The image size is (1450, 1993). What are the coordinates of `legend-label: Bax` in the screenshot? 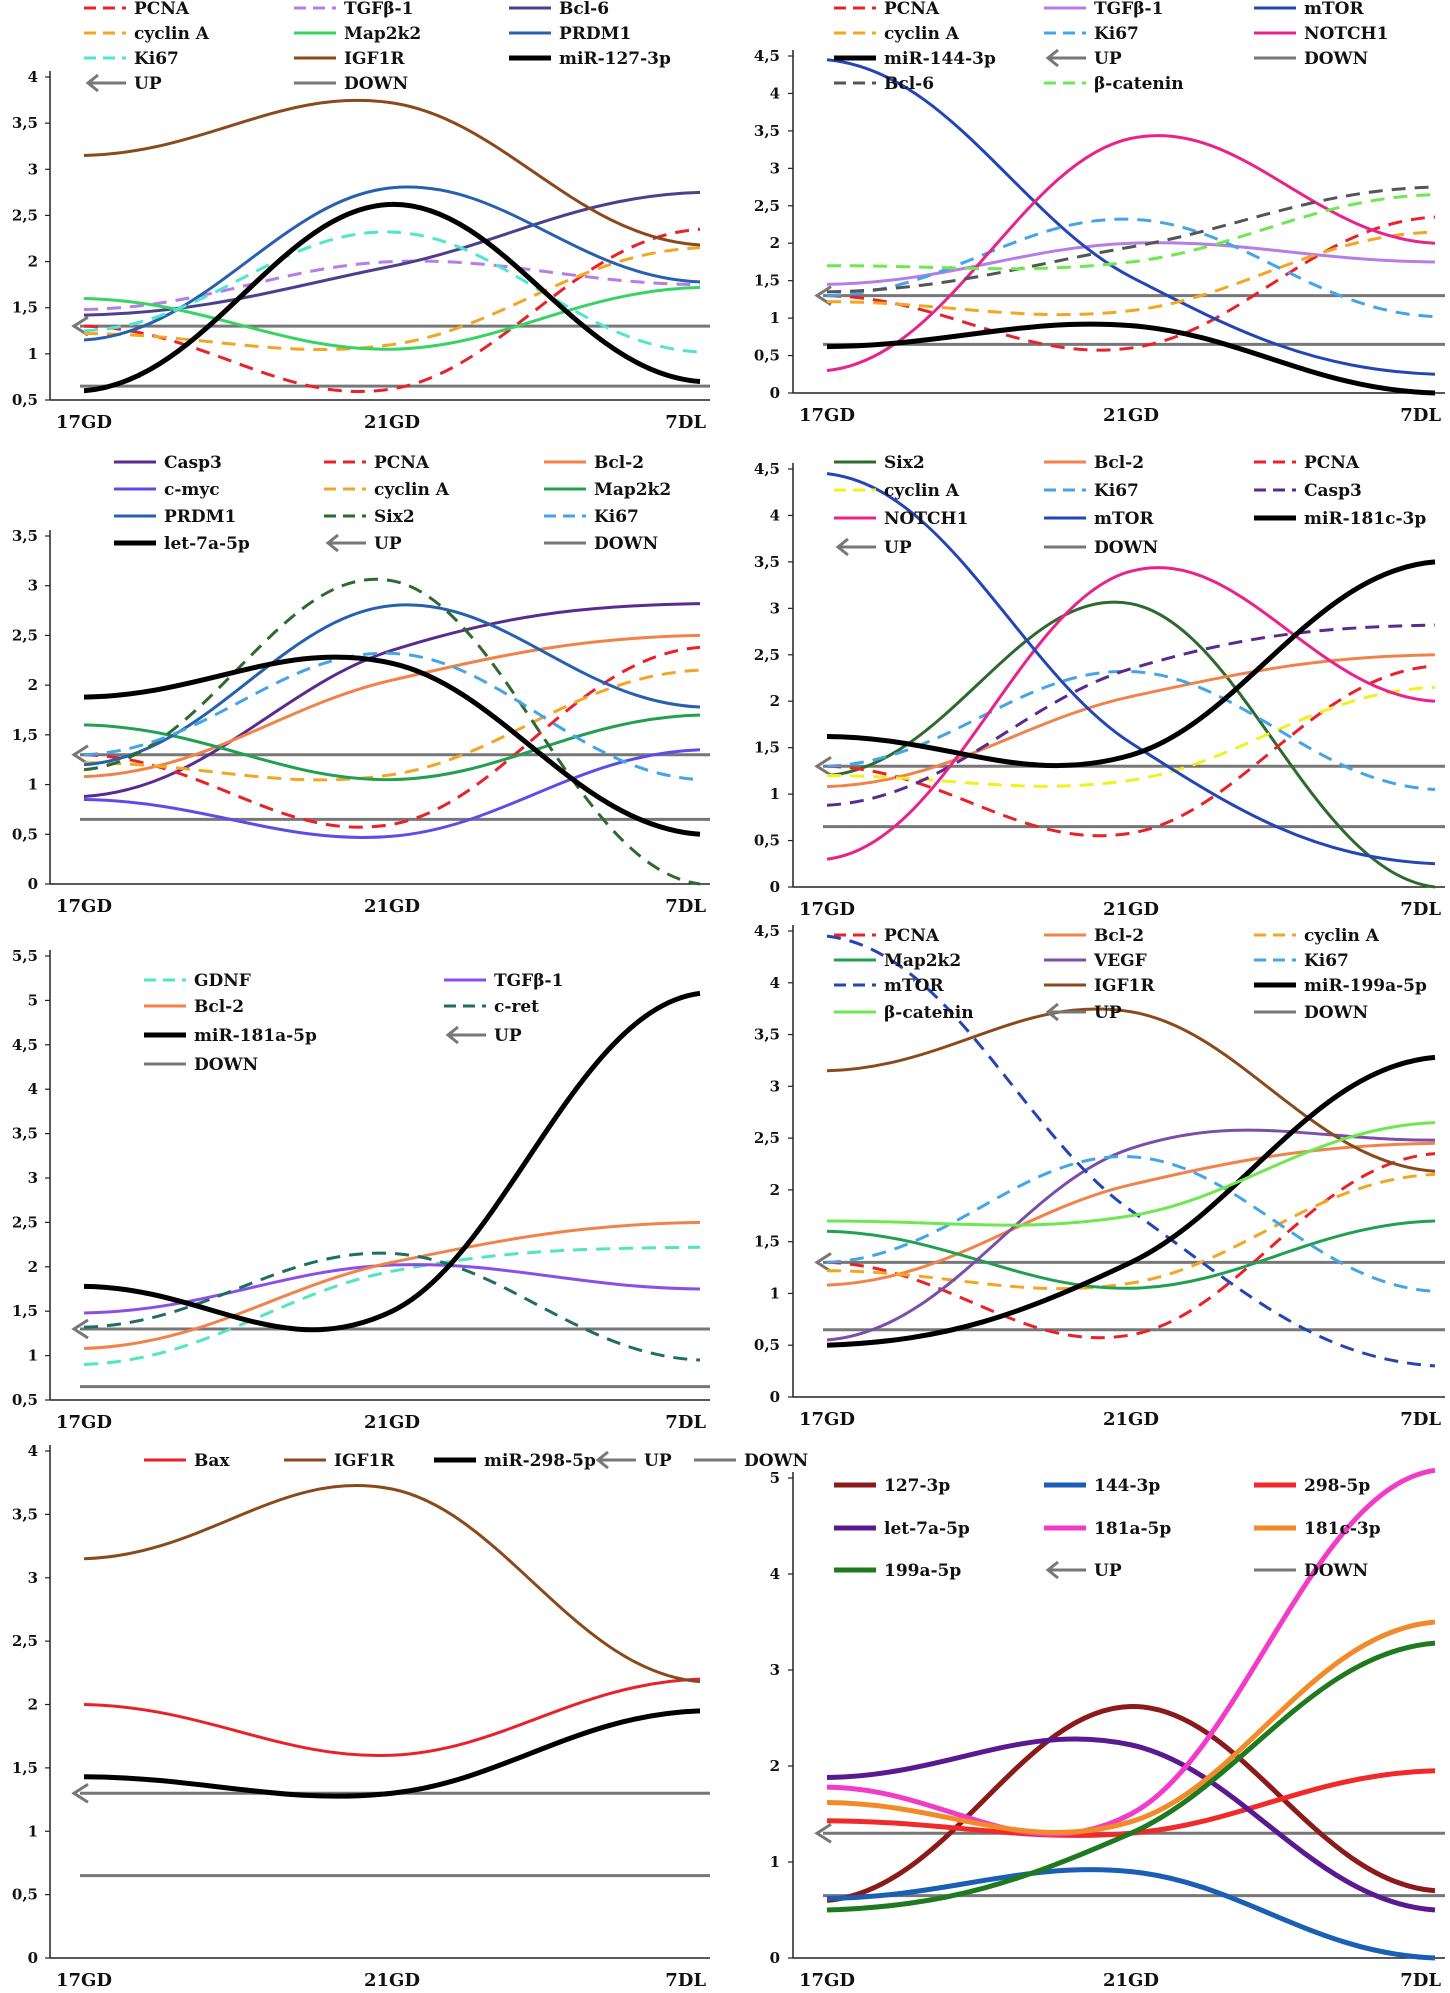 It's located at (212, 1461).